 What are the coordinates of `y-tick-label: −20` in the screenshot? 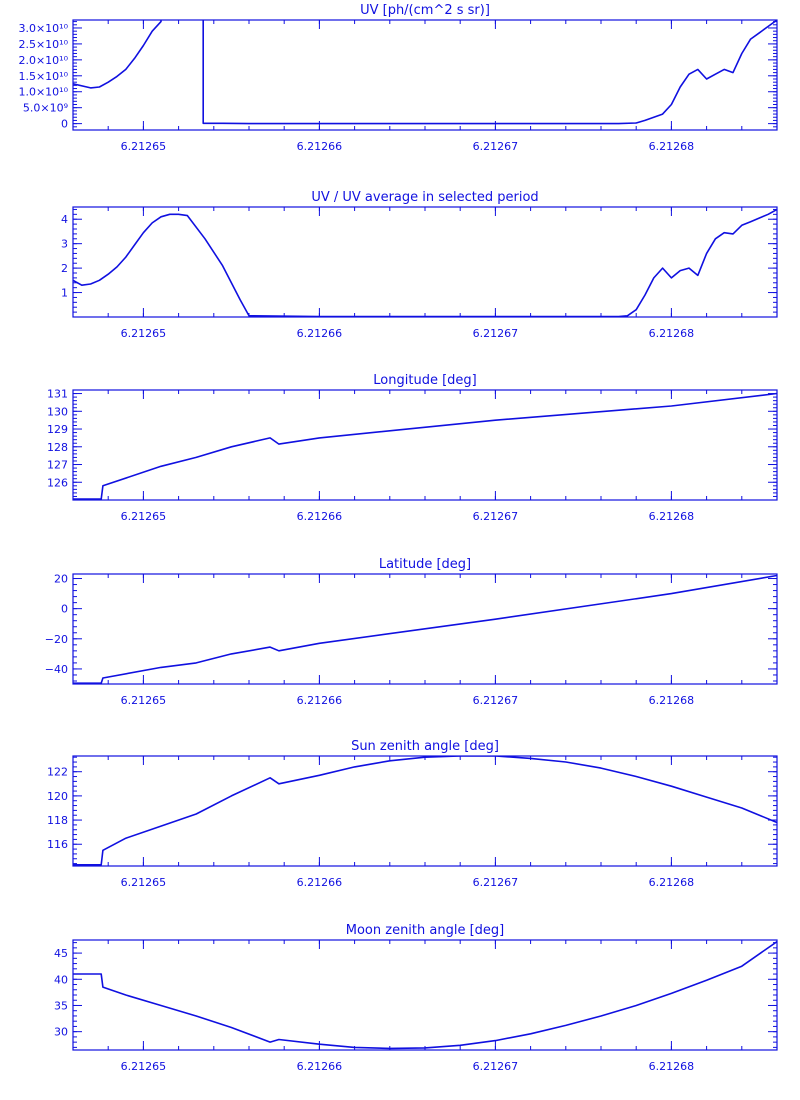 It's located at (56, 639).